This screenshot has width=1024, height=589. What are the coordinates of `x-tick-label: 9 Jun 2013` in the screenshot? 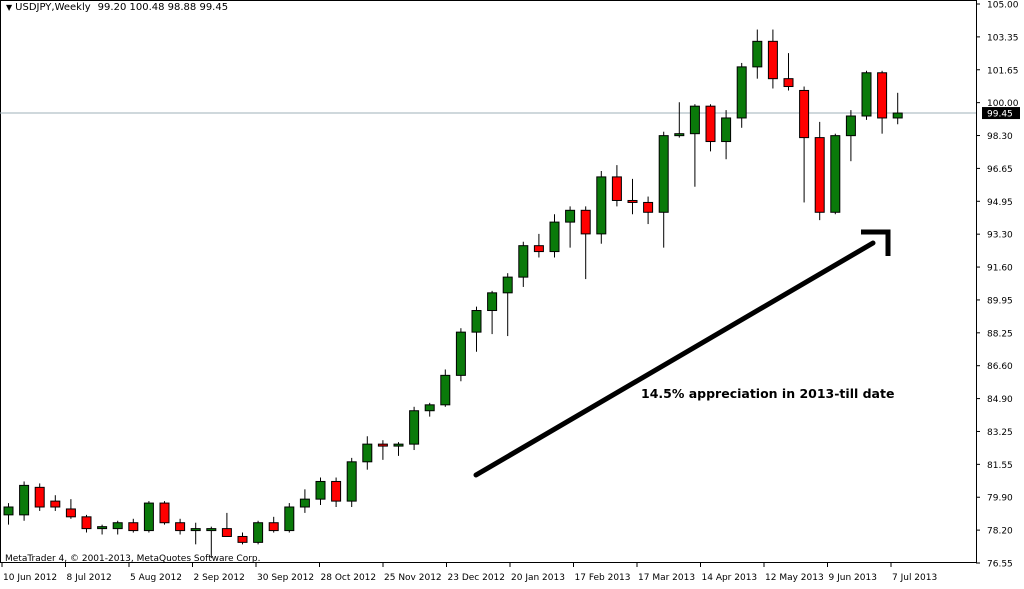 It's located at (853, 578).